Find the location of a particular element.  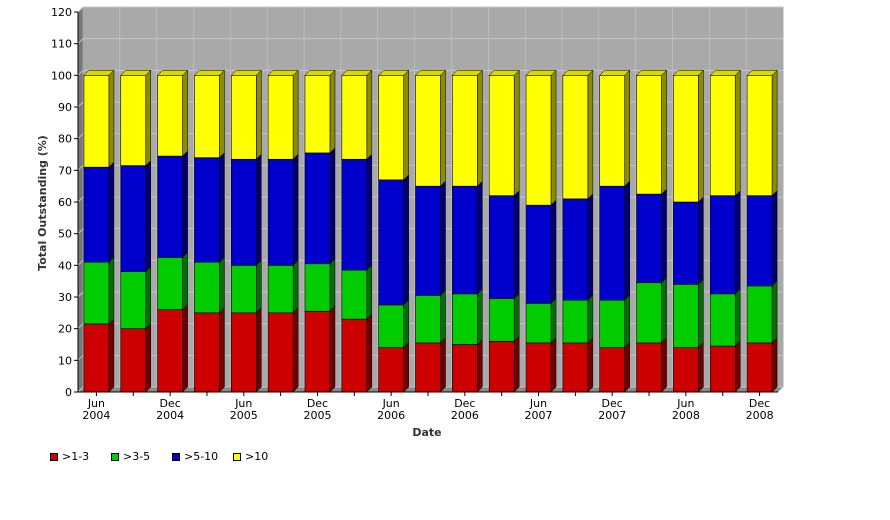

y-tick-label: 70 is located at coordinates (65, 170).